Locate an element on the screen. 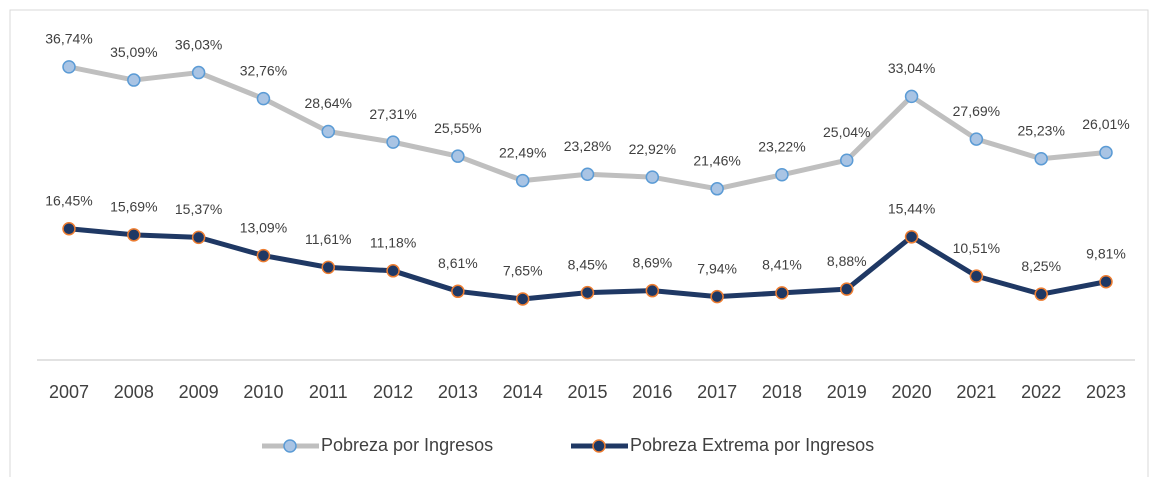  data-label: 28,64% is located at coordinates (328, 103).